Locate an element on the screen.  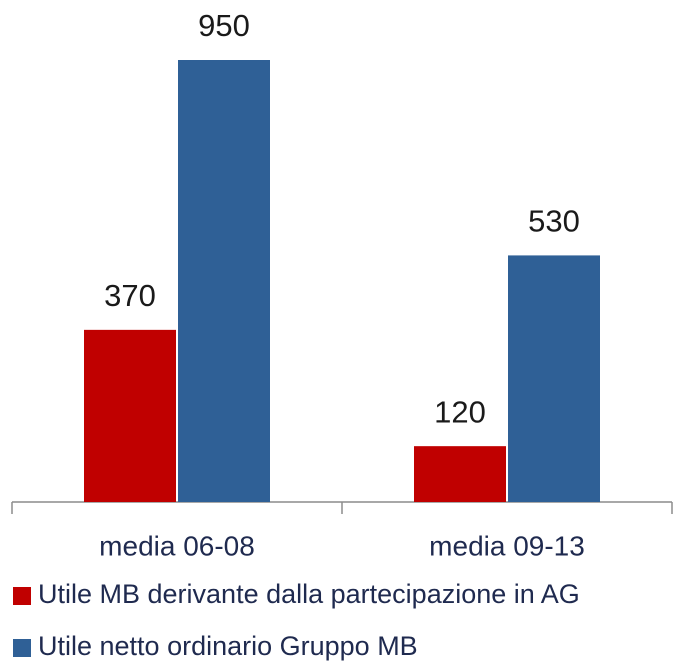
x-tick-label: media 06-08 is located at coordinates (177, 545).